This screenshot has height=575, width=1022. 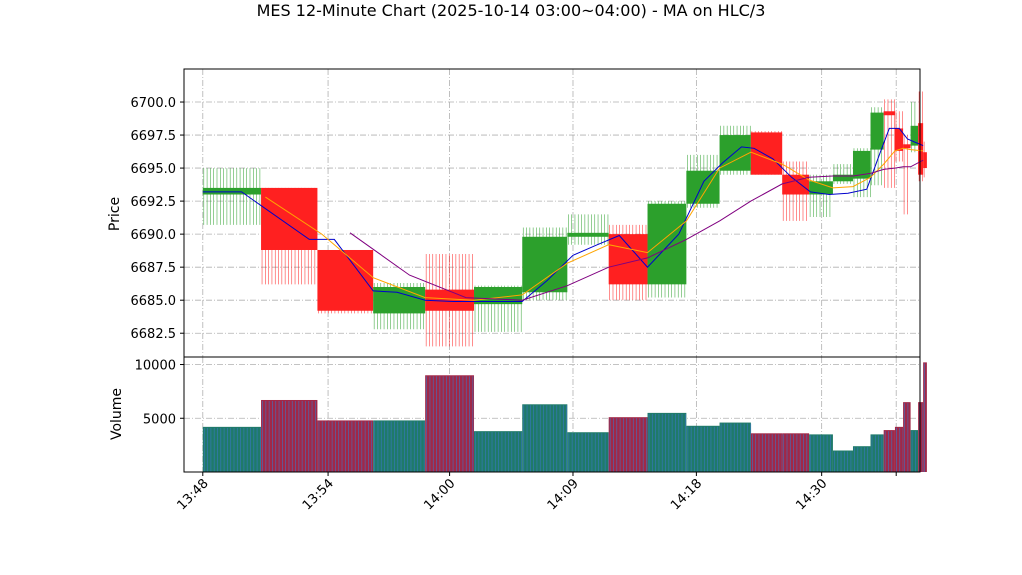 What do you see at coordinates (154, 235) in the screenshot?
I see `price-tick-label: 6690.0` at bounding box center [154, 235].